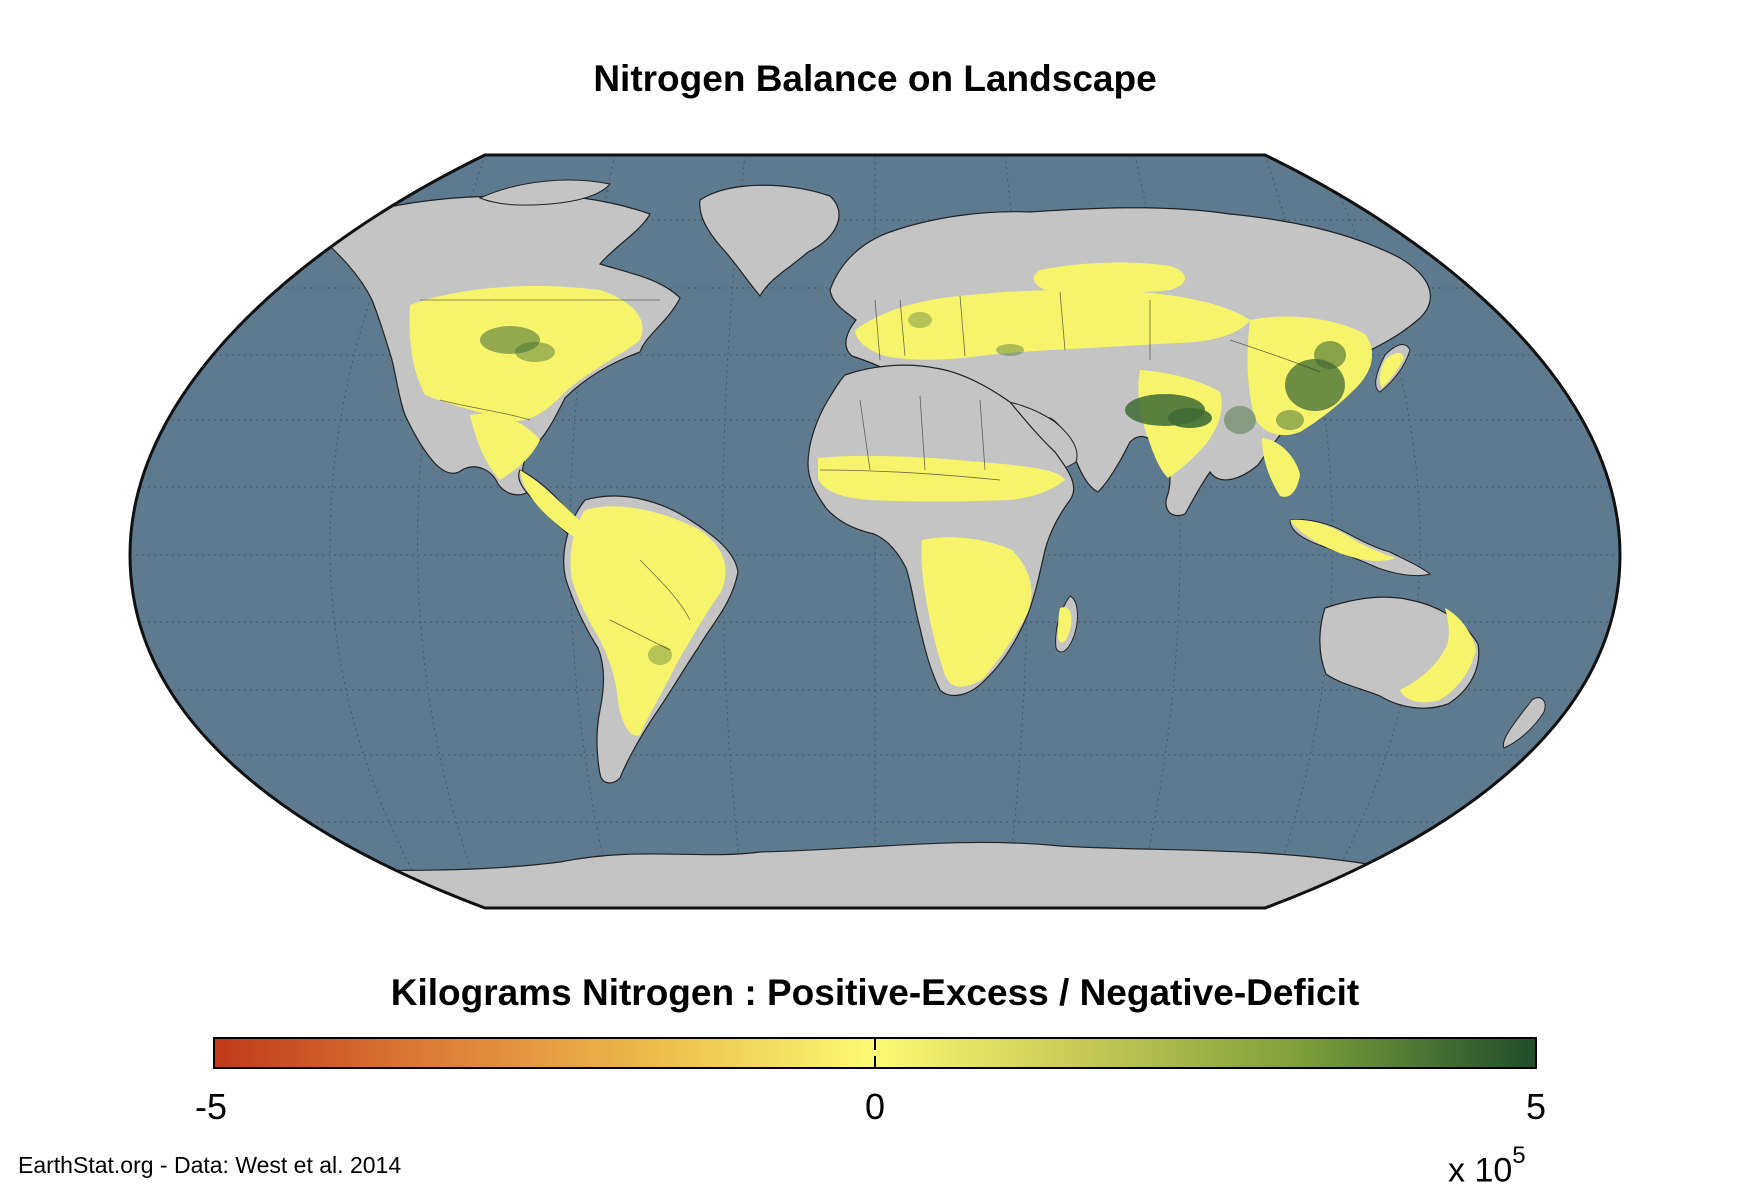 This screenshot has width=1750, height=1190. What do you see at coordinates (1519, 1155) in the screenshot?
I see `exponent-power: 5` at bounding box center [1519, 1155].